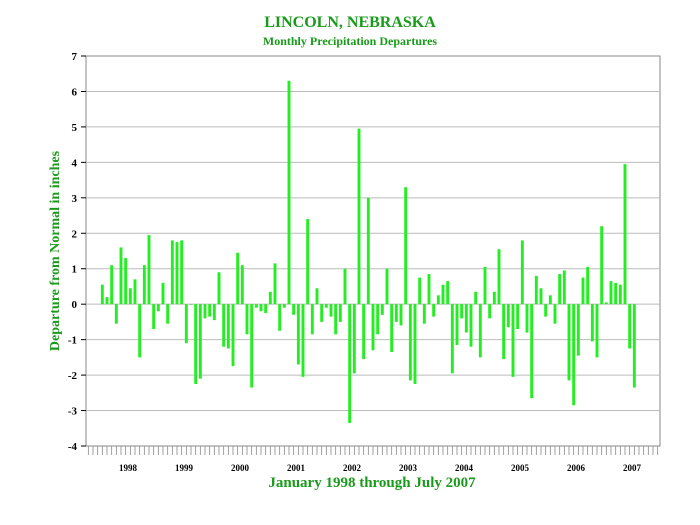  Describe the element at coordinates (373, 450) in the screenshot. I see `x-axis-ticks` at that location.